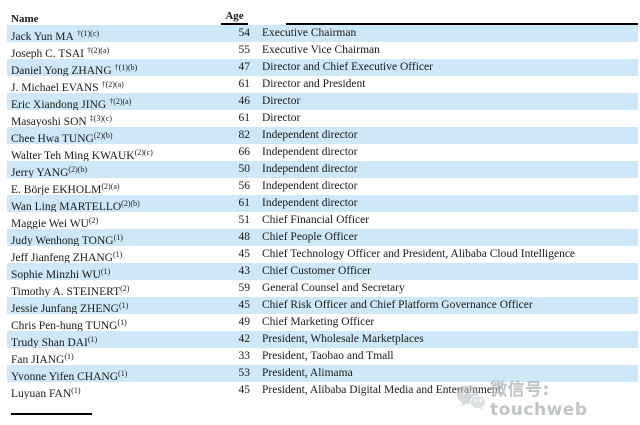 The height and width of the screenshot is (425, 640). Describe the element at coordinates (307, 373) in the screenshot. I see `position-cell: President, Alimama` at that location.